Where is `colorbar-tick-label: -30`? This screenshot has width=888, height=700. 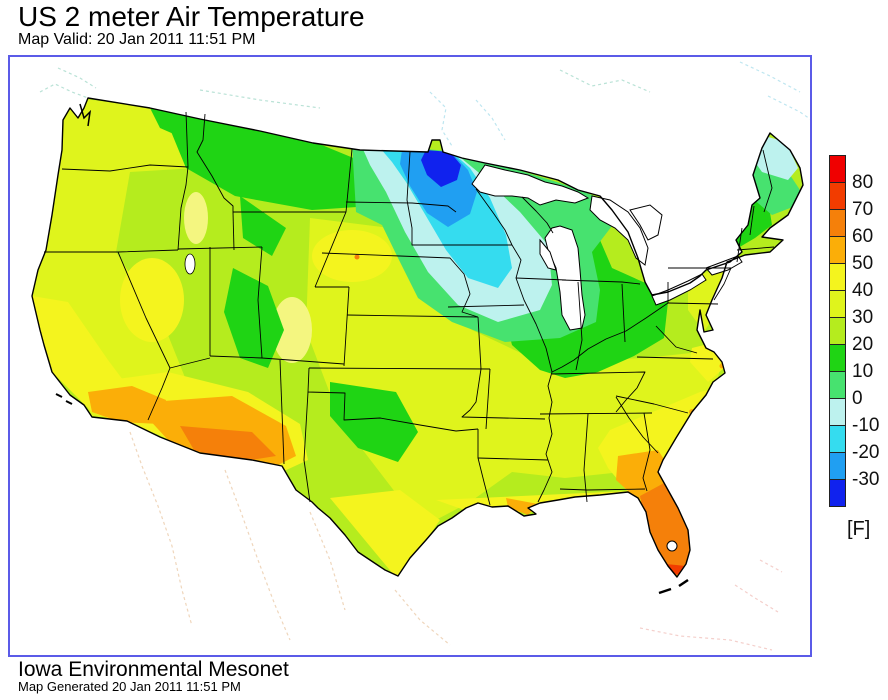
colorbar-tick-label: -30 is located at coordinates (866, 479).